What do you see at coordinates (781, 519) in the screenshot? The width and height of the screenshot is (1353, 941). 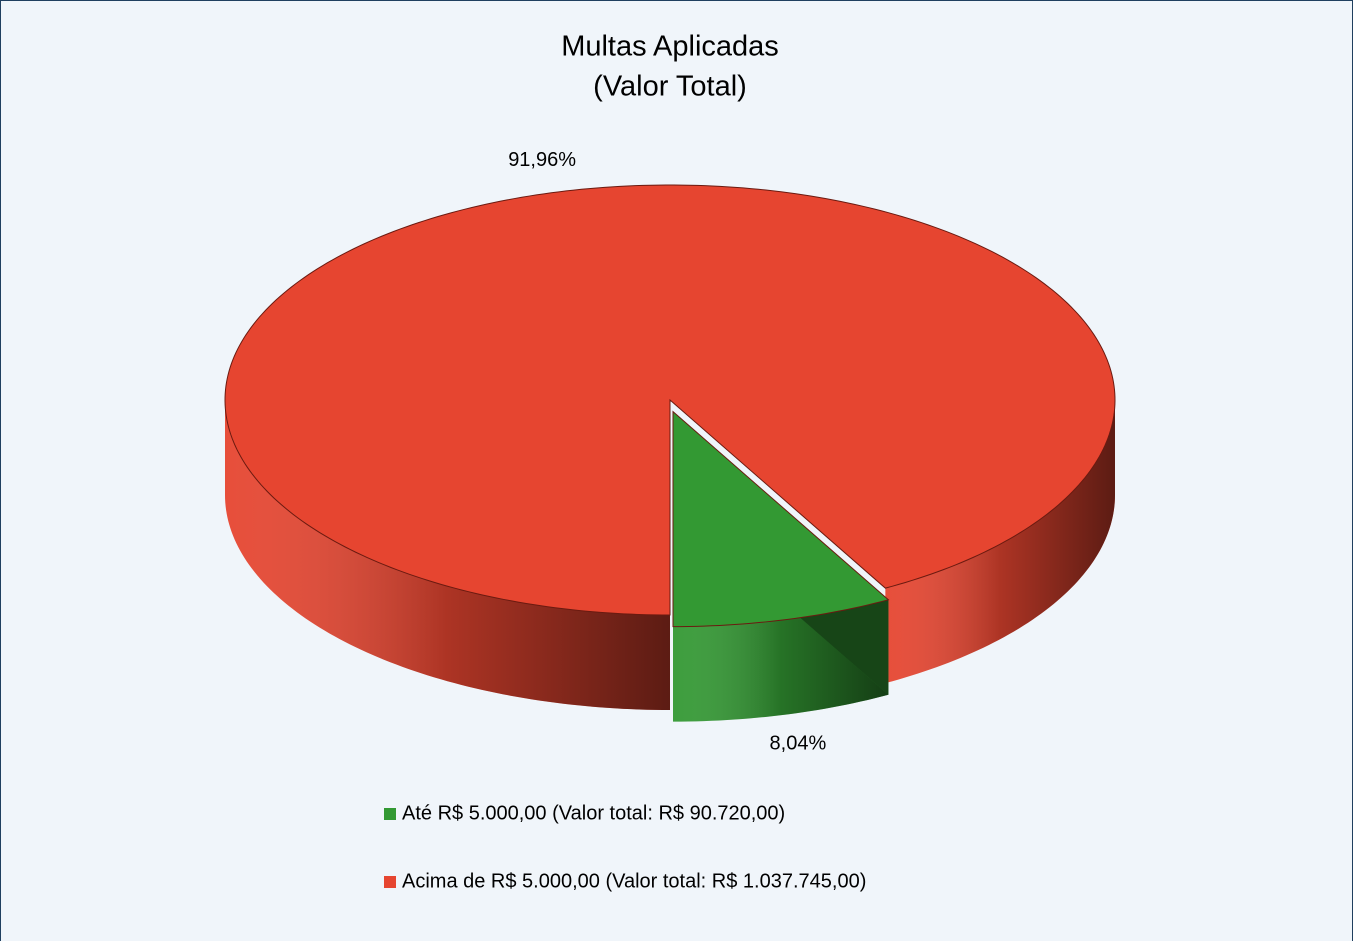 I see `slice-top` at bounding box center [781, 519].